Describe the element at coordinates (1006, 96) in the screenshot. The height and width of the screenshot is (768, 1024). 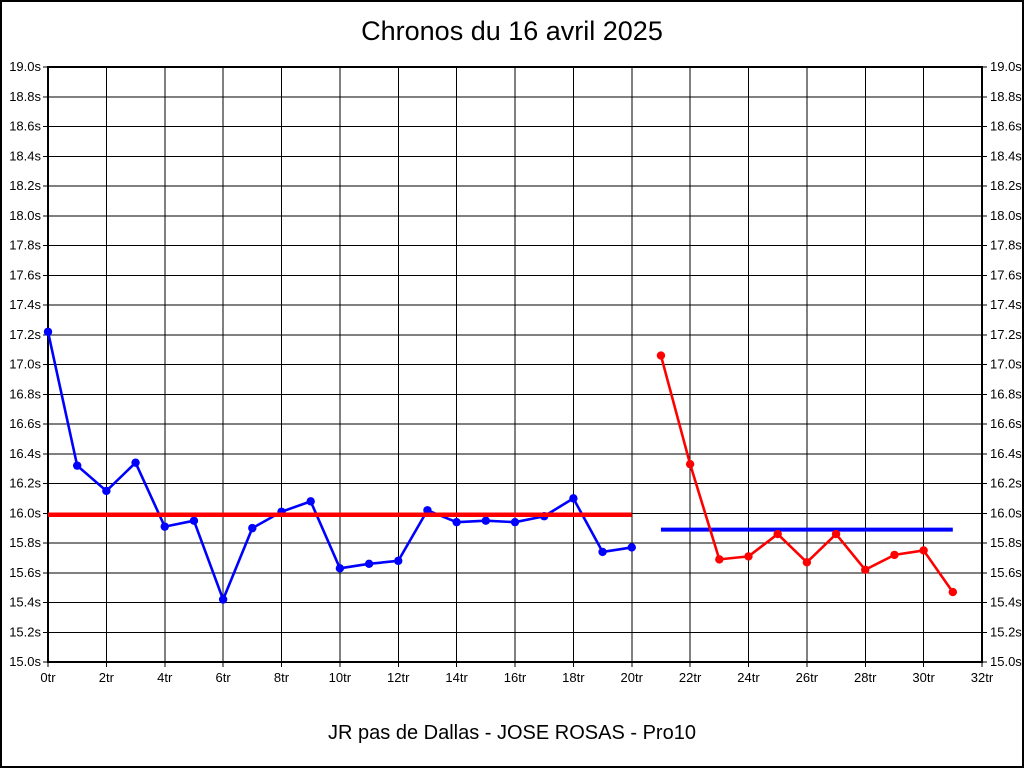
I see `y-tick-label-right: 18.8s` at that location.